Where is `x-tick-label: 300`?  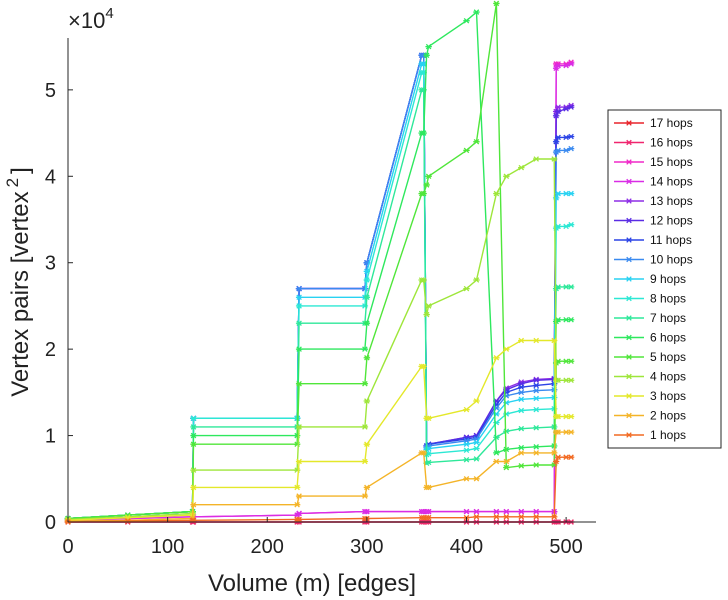 x-tick-label: 300 is located at coordinates (366, 547).